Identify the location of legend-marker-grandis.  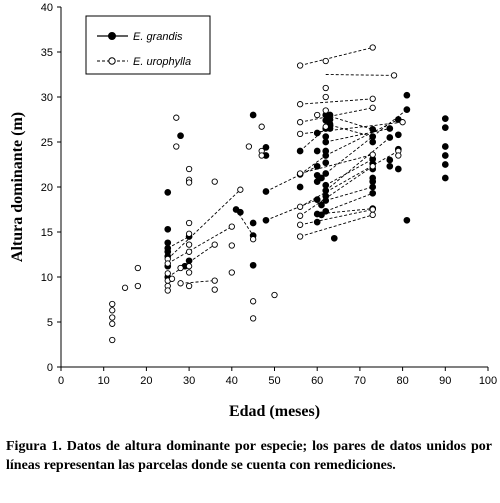
(112, 36).